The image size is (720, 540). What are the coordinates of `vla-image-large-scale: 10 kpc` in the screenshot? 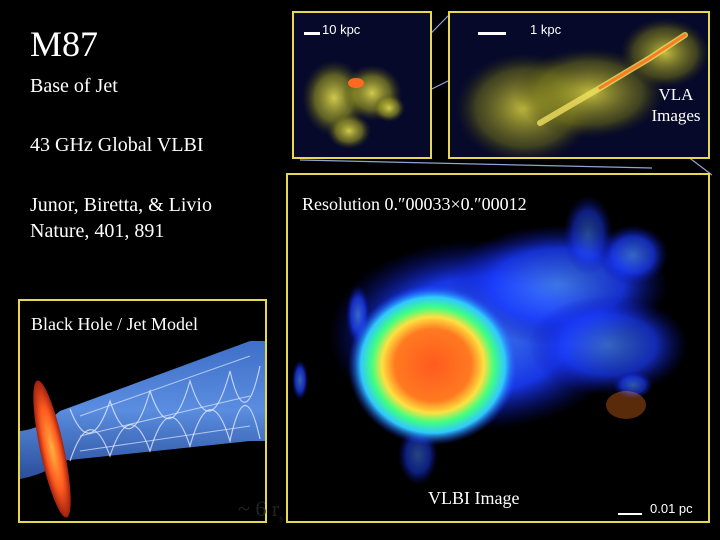 It's located at (362, 85).